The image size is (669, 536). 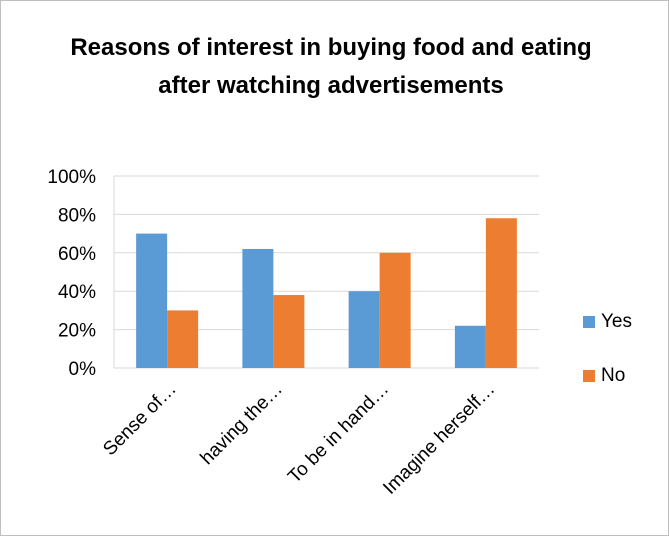 What do you see at coordinates (613, 375) in the screenshot?
I see `legend-label-no: No` at bounding box center [613, 375].